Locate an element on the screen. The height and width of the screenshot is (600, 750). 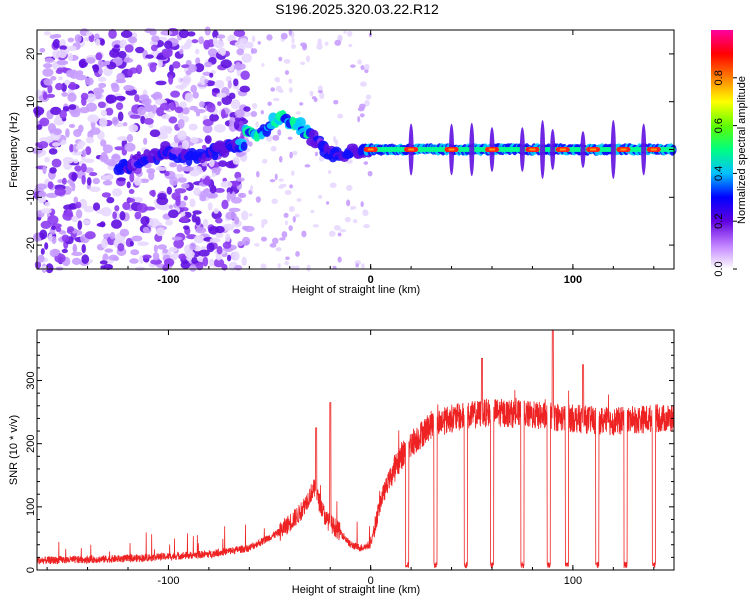
colorbar-label: Normalized spectral amplitude is located at coordinates (742, 150).